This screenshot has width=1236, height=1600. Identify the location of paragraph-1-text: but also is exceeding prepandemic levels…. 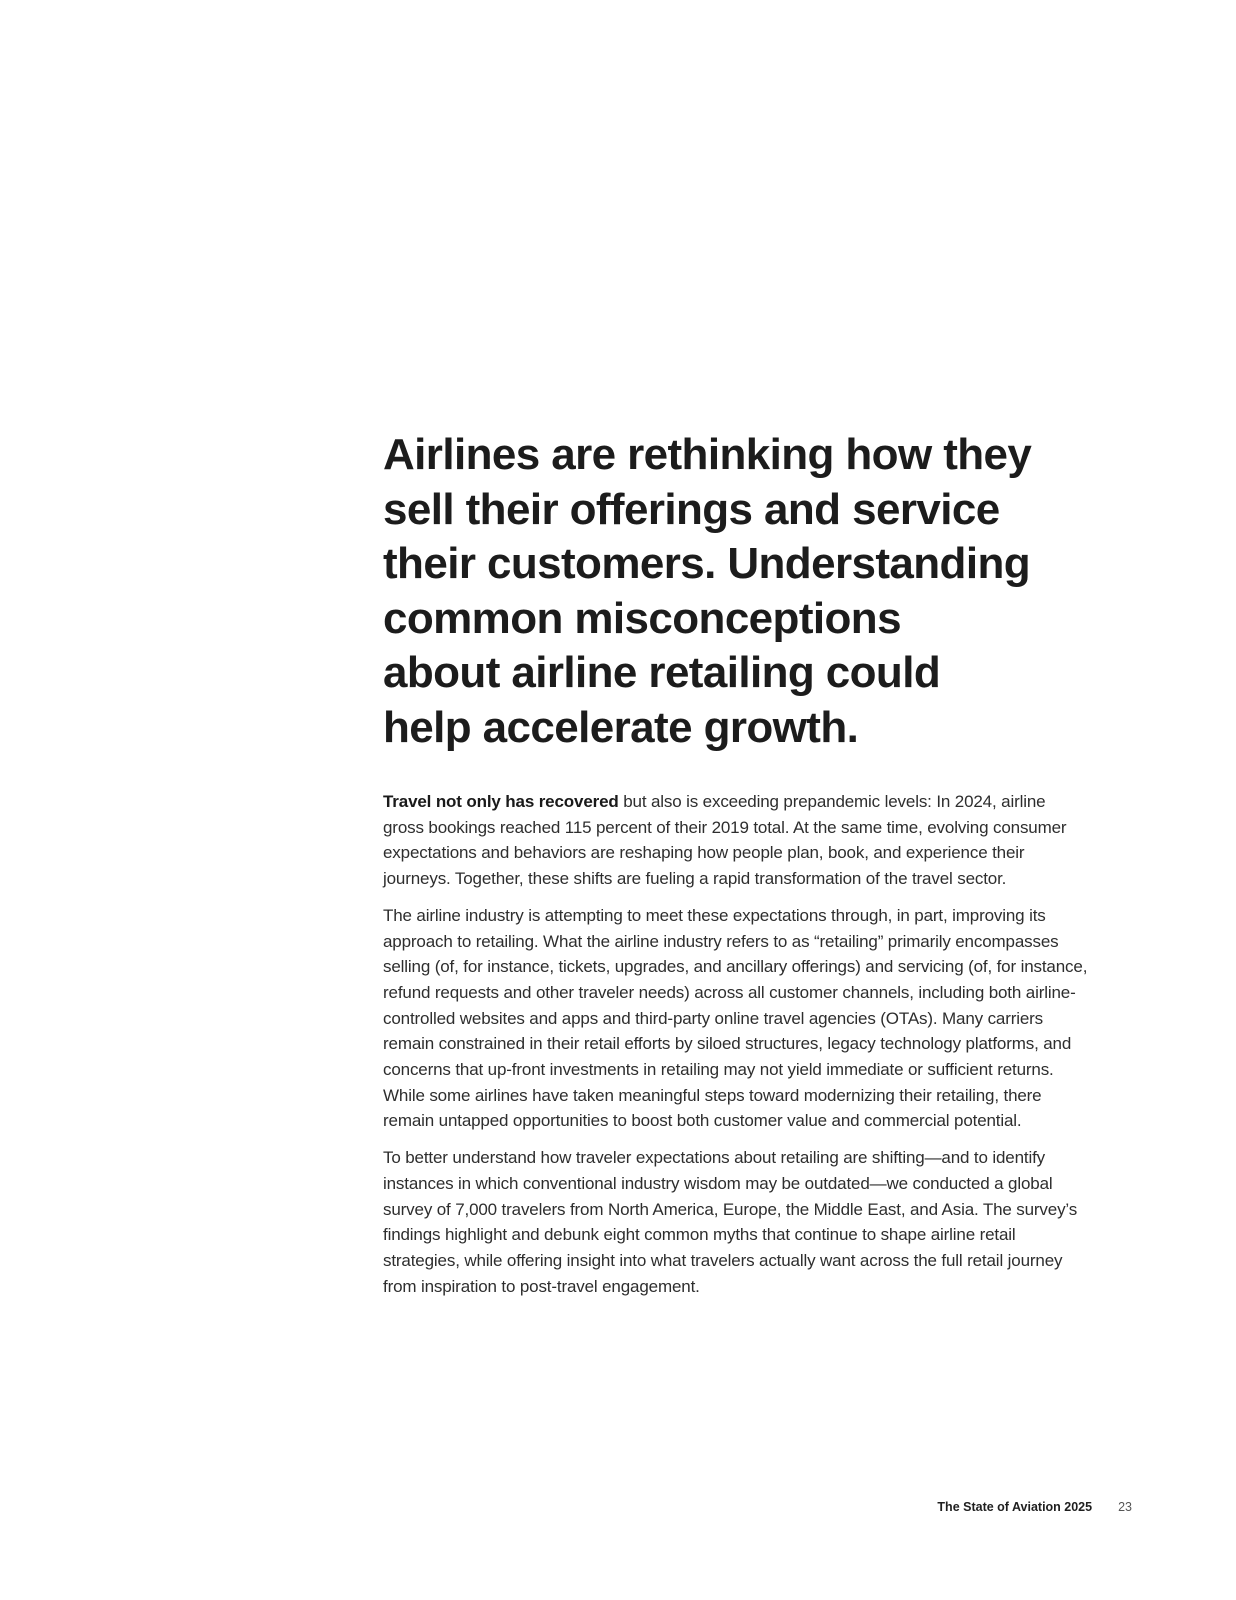
(725, 840).